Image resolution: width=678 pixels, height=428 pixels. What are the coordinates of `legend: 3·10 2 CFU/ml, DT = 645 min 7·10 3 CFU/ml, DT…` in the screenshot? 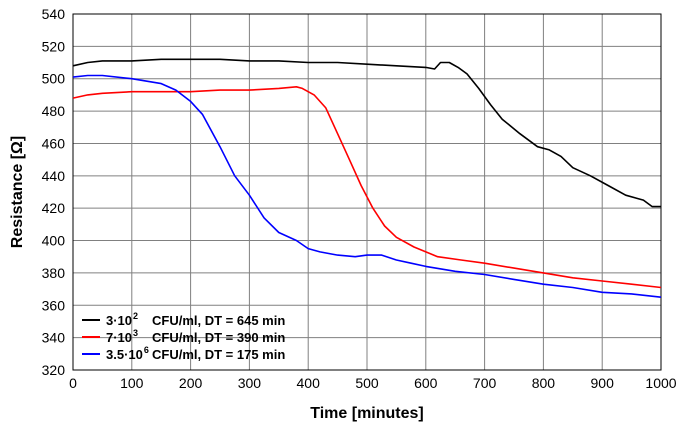 It's located at (183, 336).